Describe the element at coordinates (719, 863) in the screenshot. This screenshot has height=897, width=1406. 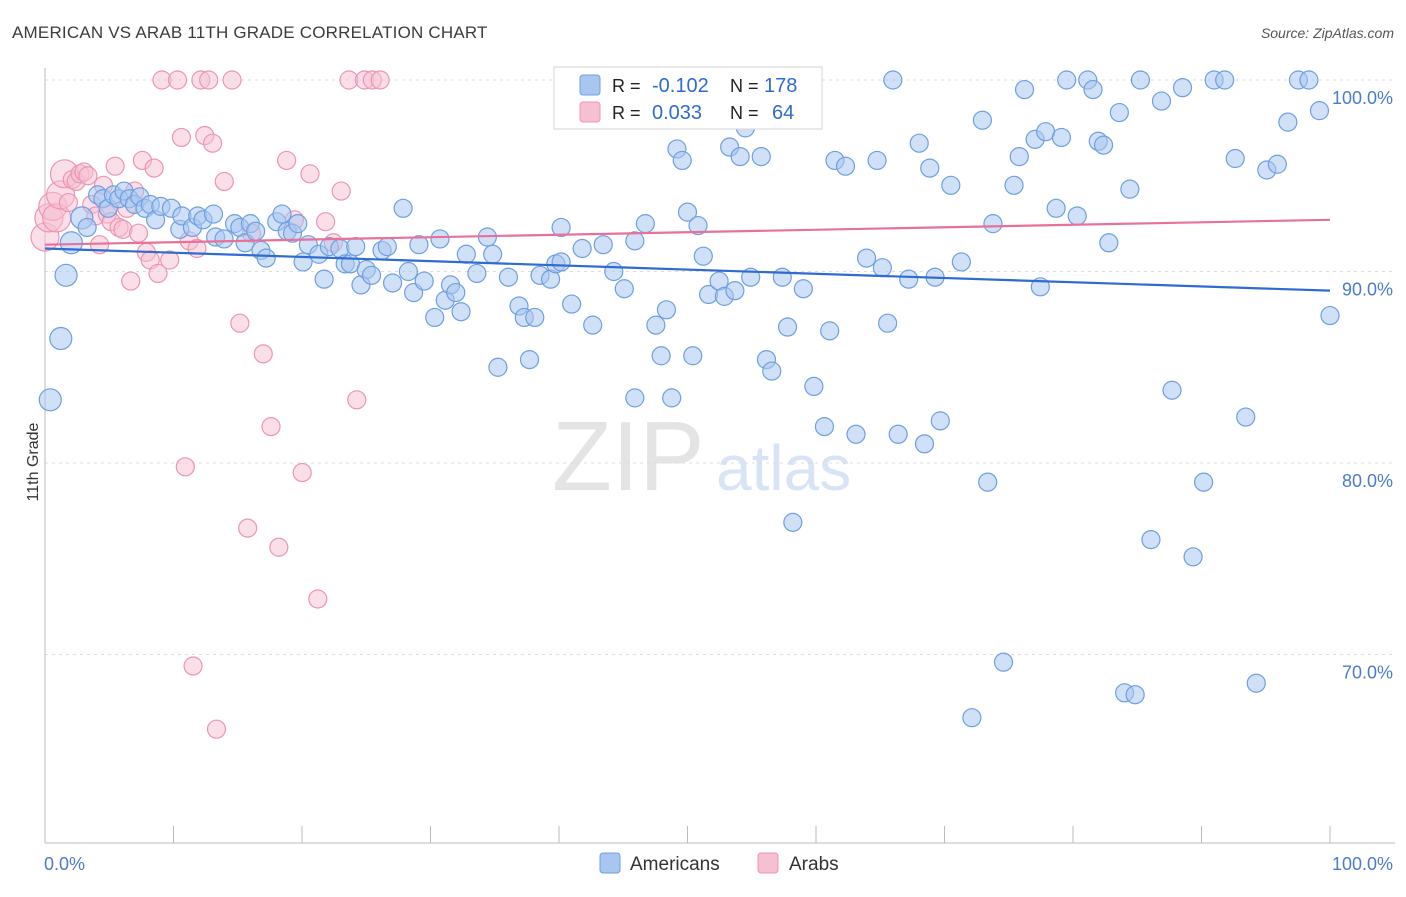
I see `series-legend: Americans Arabs` at that location.